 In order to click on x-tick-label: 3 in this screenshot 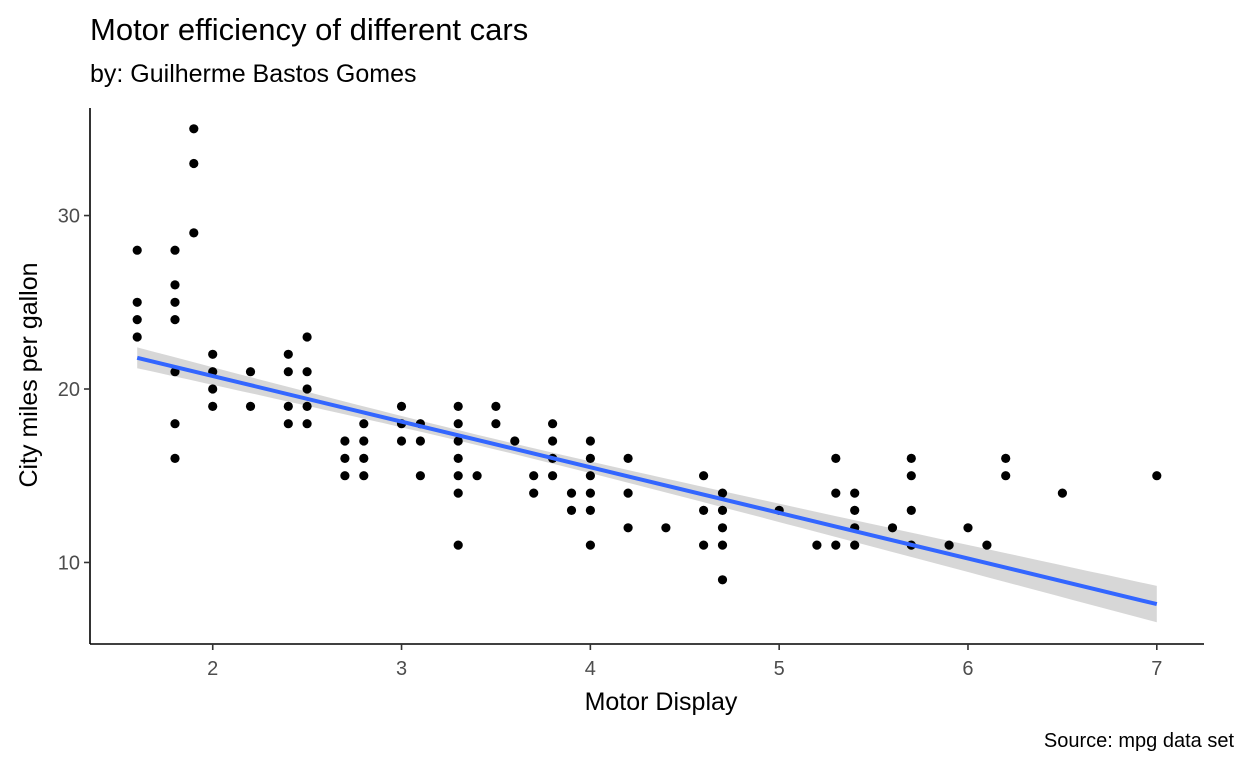, I will do `click(401, 669)`.